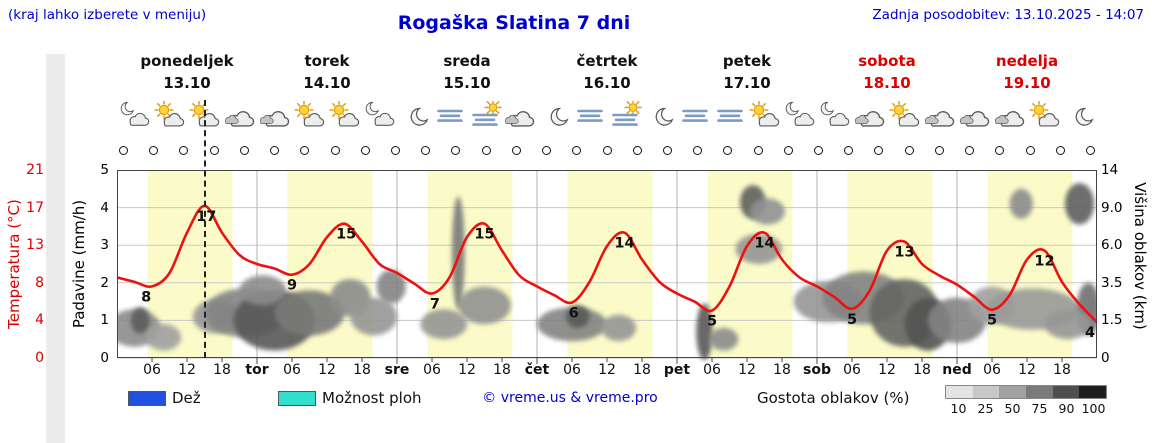 The height and width of the screenshot is (443, 1152). What do you see at coordinates (1112, 282) in the screenshot?
I see `cloudticks-tick: 3.5` at bounding box center [1112, 282].